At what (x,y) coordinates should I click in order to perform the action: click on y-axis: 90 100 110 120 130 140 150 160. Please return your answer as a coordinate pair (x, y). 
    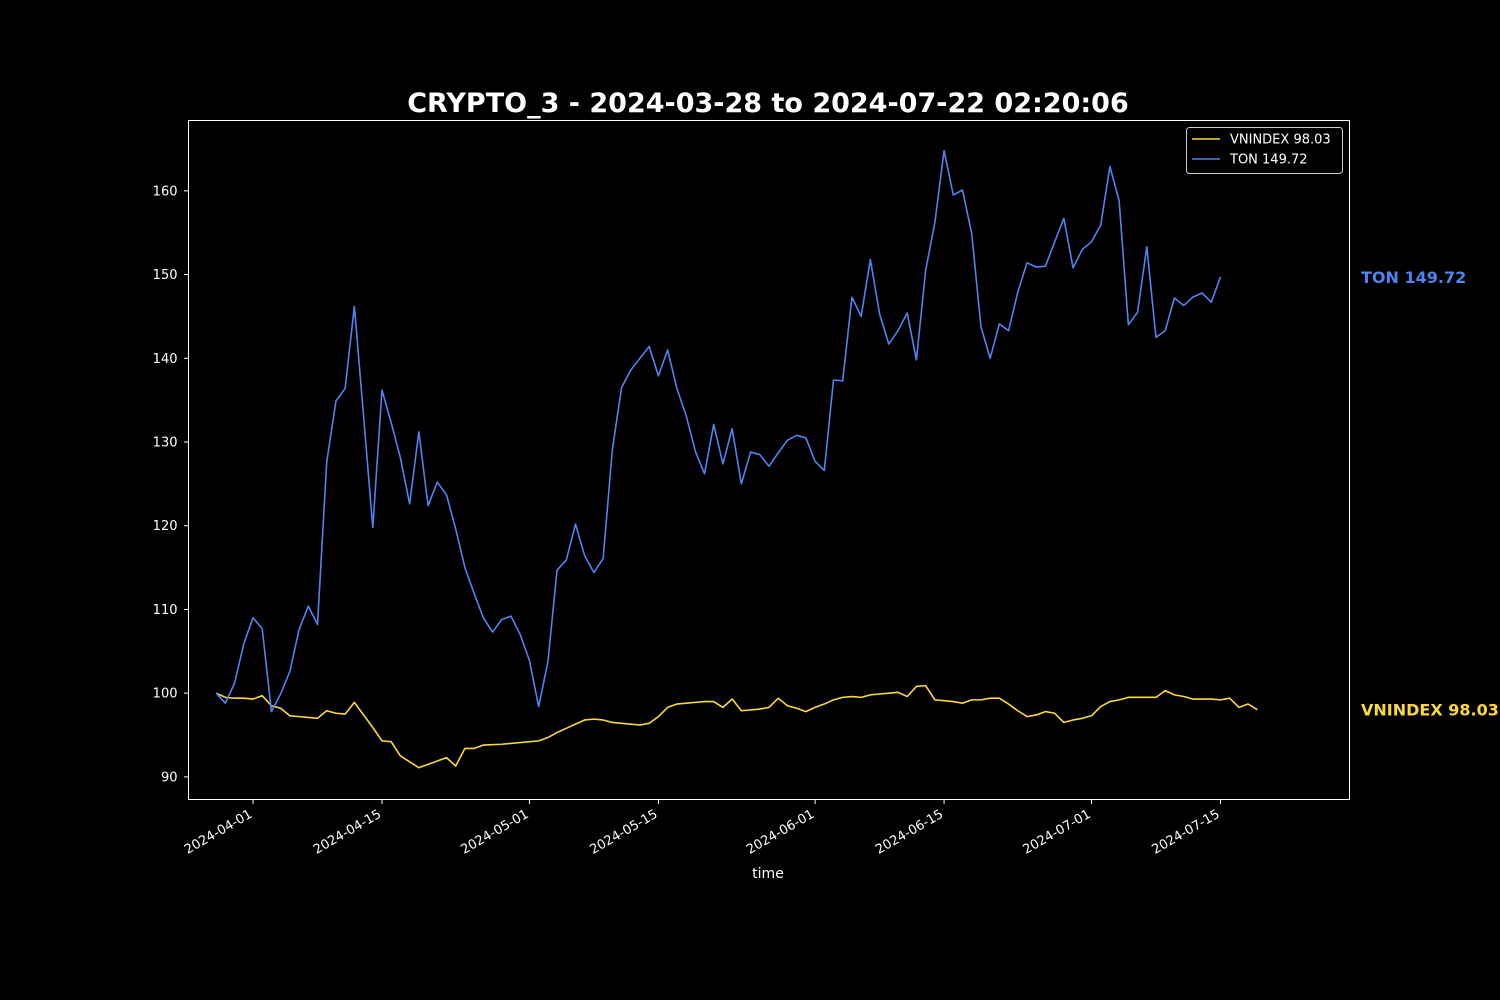
    Looking at the image, I should click on (171, 484).